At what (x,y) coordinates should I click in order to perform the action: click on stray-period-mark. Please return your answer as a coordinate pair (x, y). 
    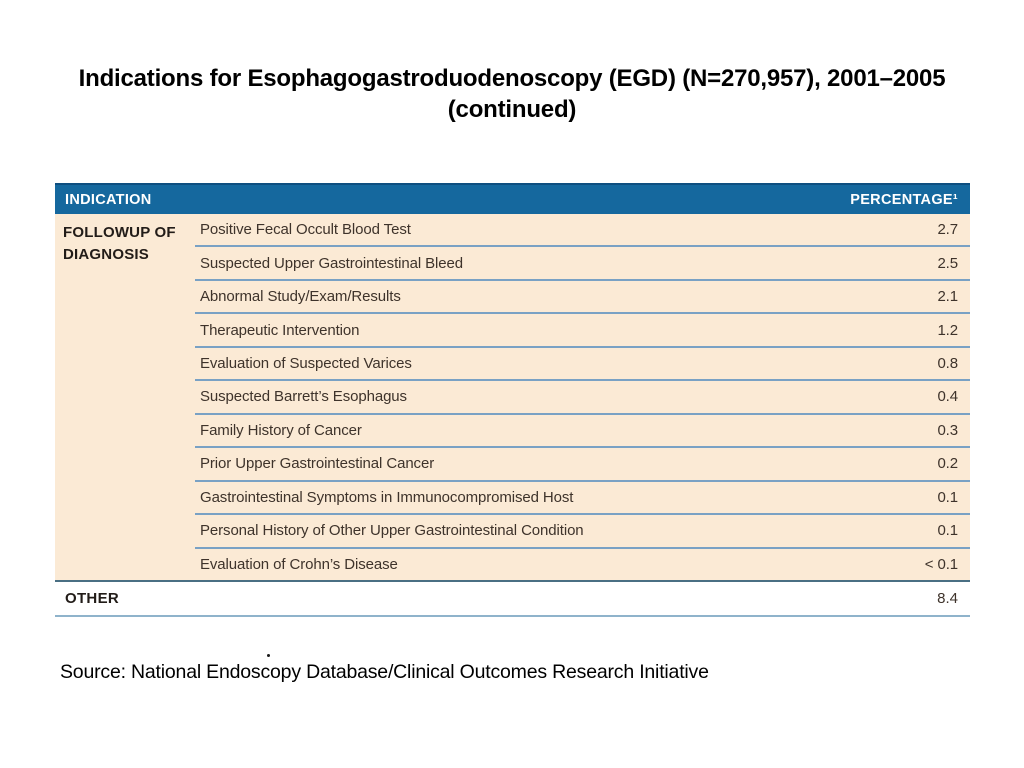
    Looking at the image, I should click on (268, 655).